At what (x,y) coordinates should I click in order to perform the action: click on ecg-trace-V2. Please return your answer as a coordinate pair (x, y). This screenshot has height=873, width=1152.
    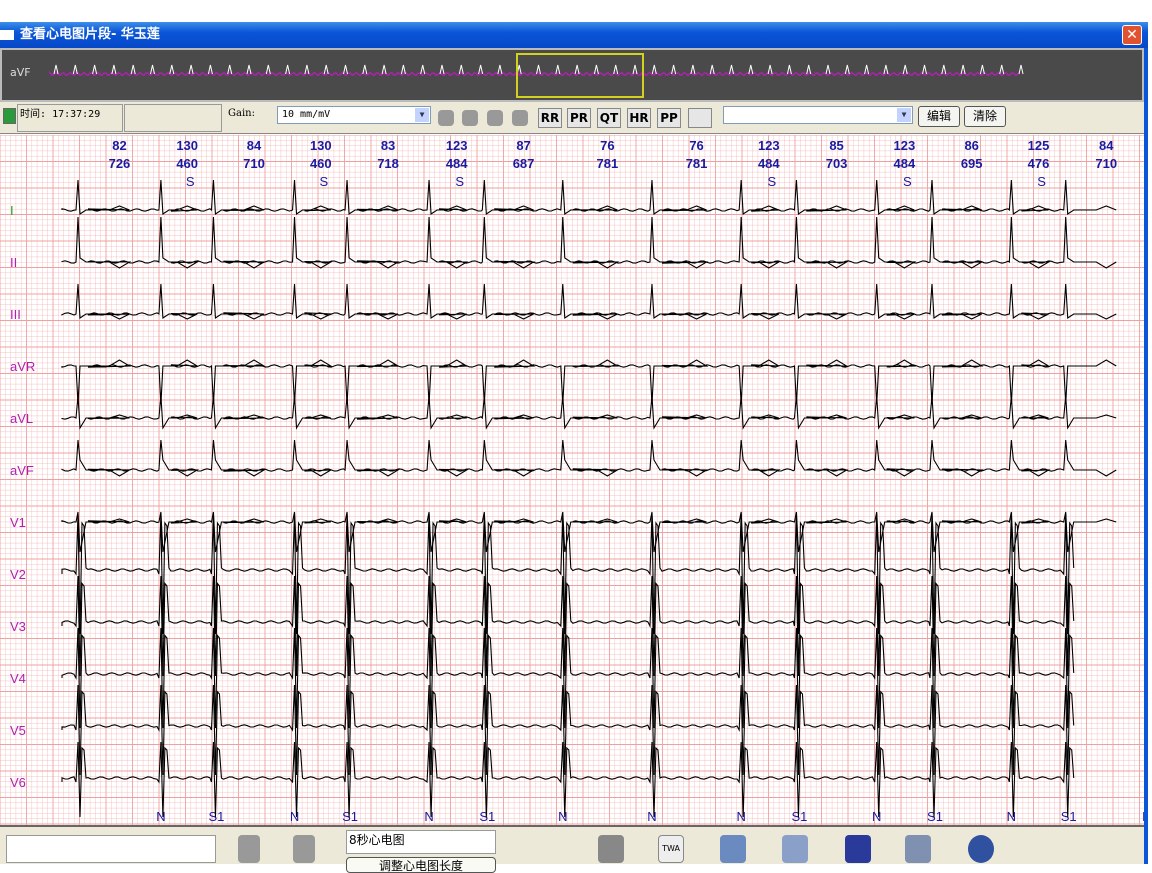
    Looking at the image, I should click on (568, 574).